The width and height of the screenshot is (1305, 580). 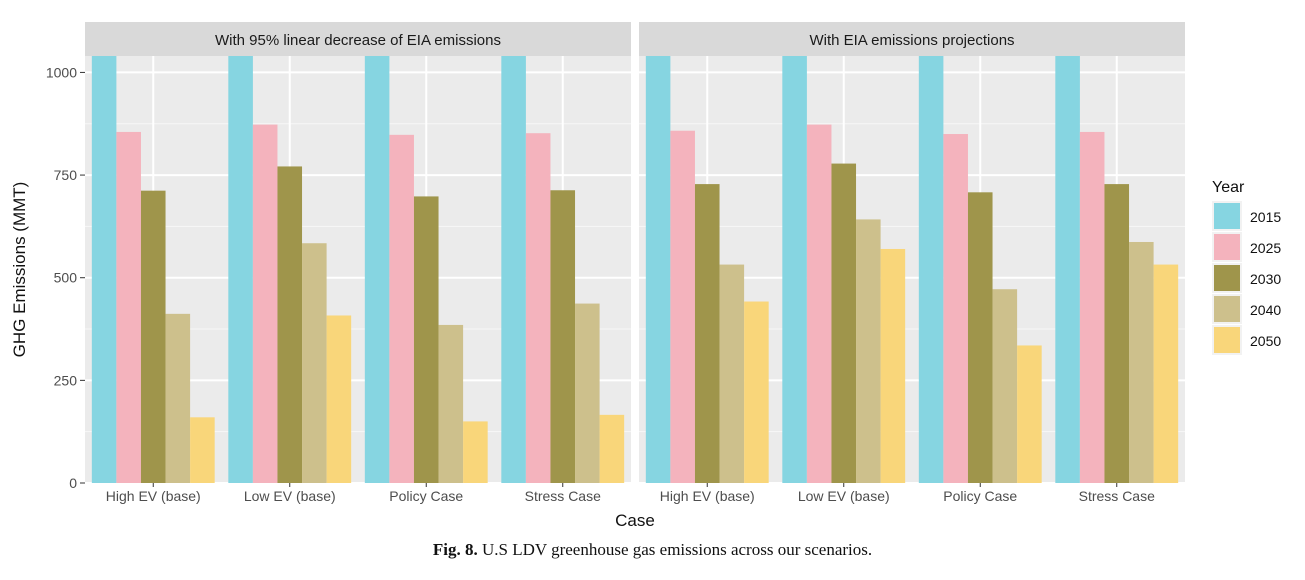 I want to click on figure-caption-label: Fig. 8., so click(x=455, y=549).